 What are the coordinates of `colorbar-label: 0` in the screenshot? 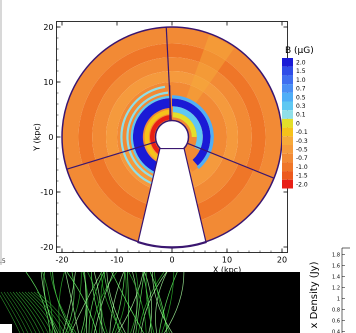 It's located at (298, 123).